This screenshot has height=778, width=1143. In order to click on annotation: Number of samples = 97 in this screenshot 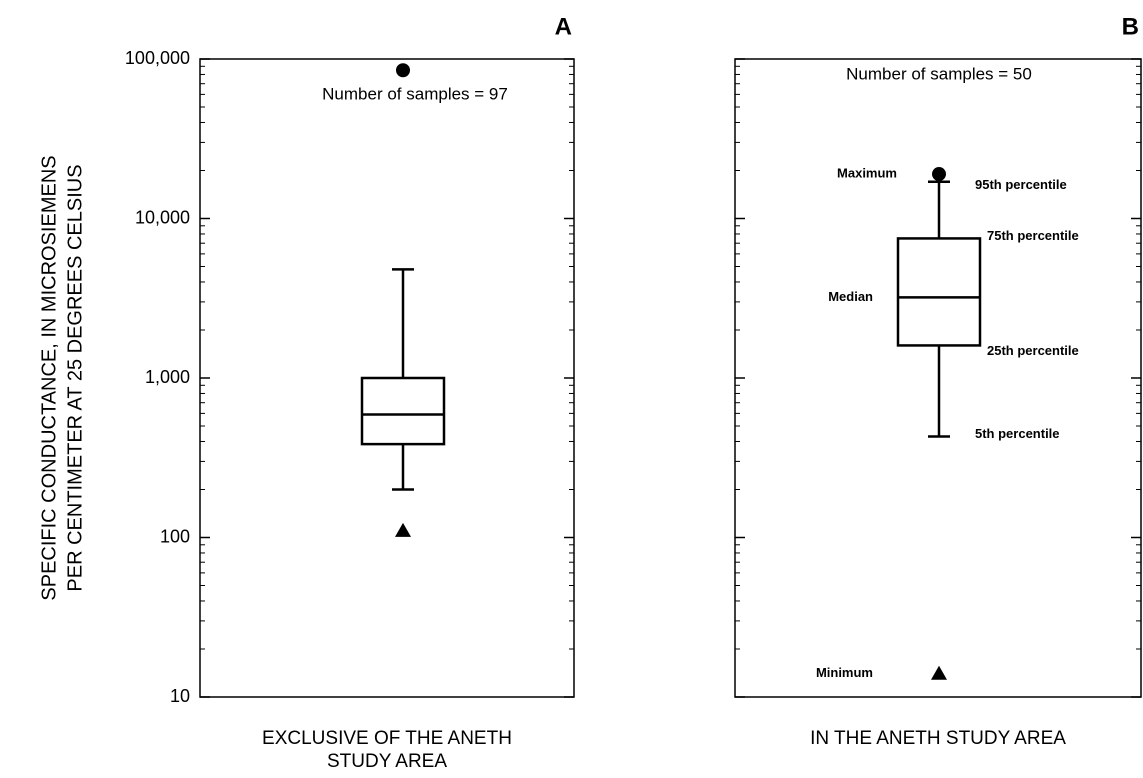, I will do `click(415, 93)`.